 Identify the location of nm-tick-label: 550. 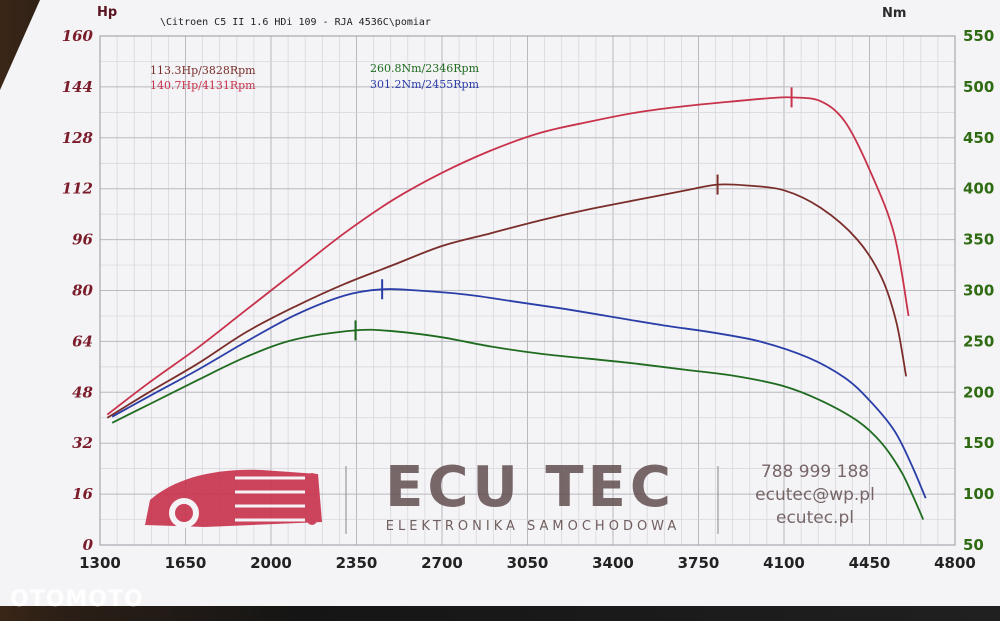
(978, 36).